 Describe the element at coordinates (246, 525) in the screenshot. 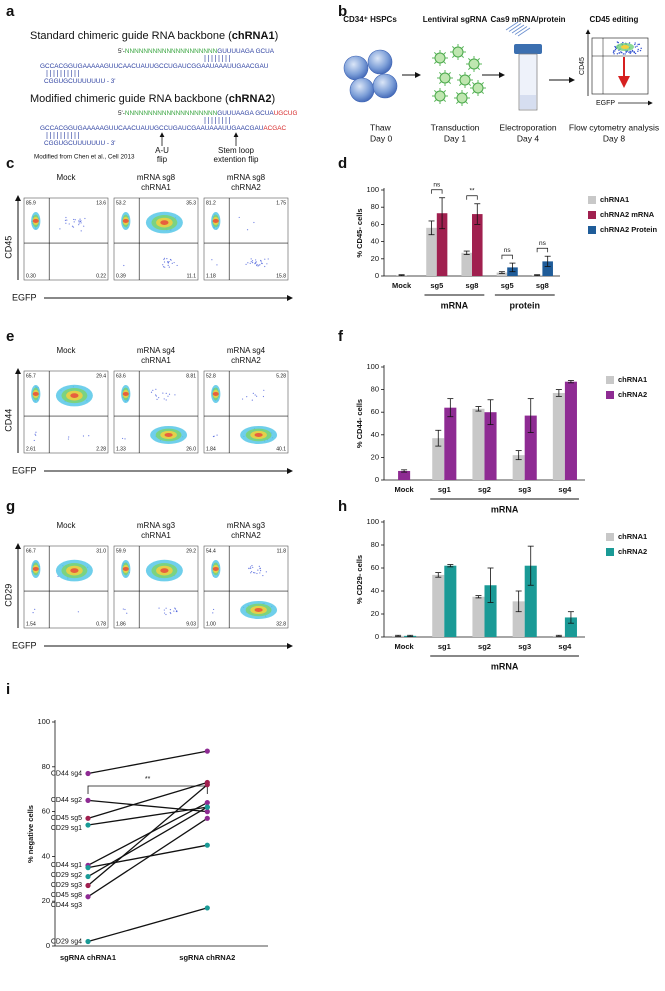

I see `plot-title: mRNA sg3` at that location.